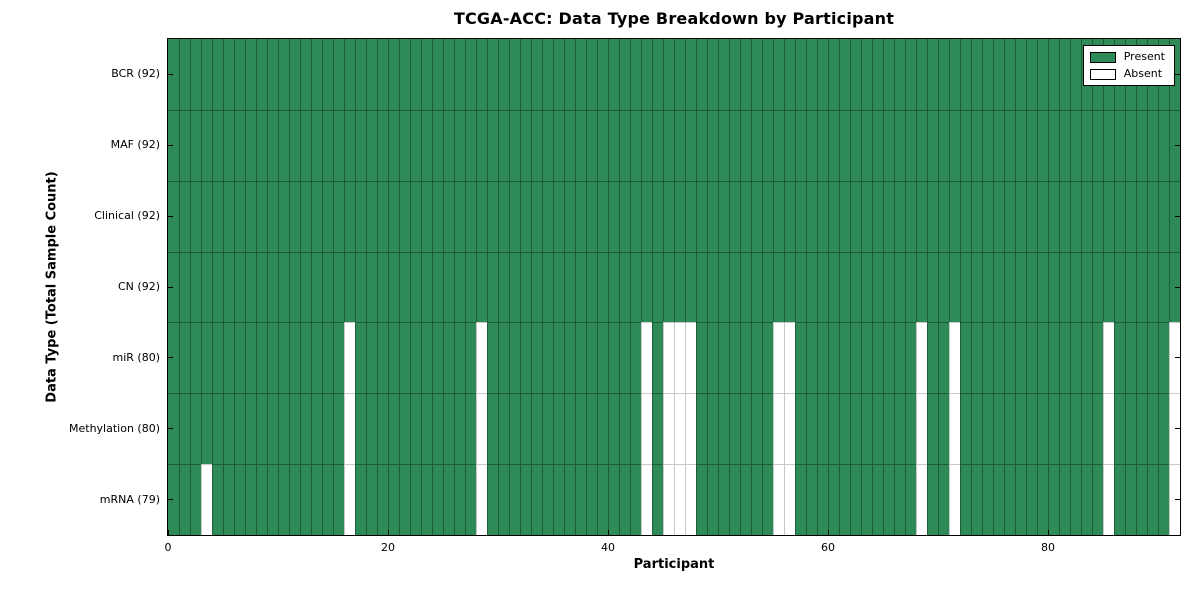 The image size is (1200, 600). Describe the element at coordinates (170, 429) in the screenshot. I see `y-tick-mark-left` at that location.